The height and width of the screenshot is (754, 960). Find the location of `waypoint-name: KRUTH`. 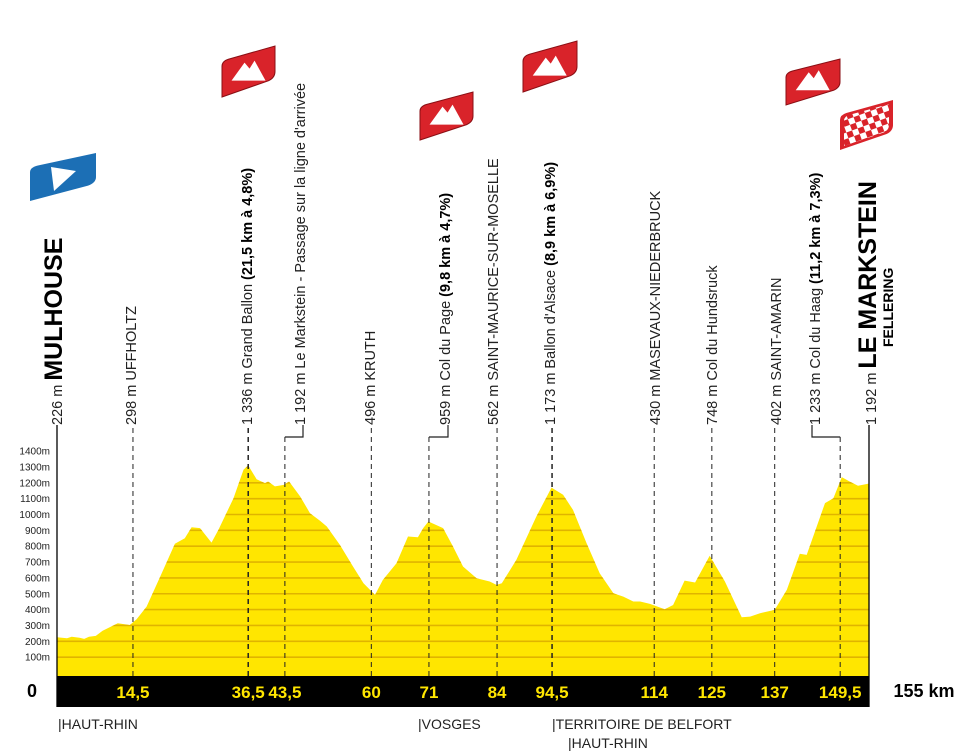

waypoint-name: KRUTH is located at coordinates (371, 356).